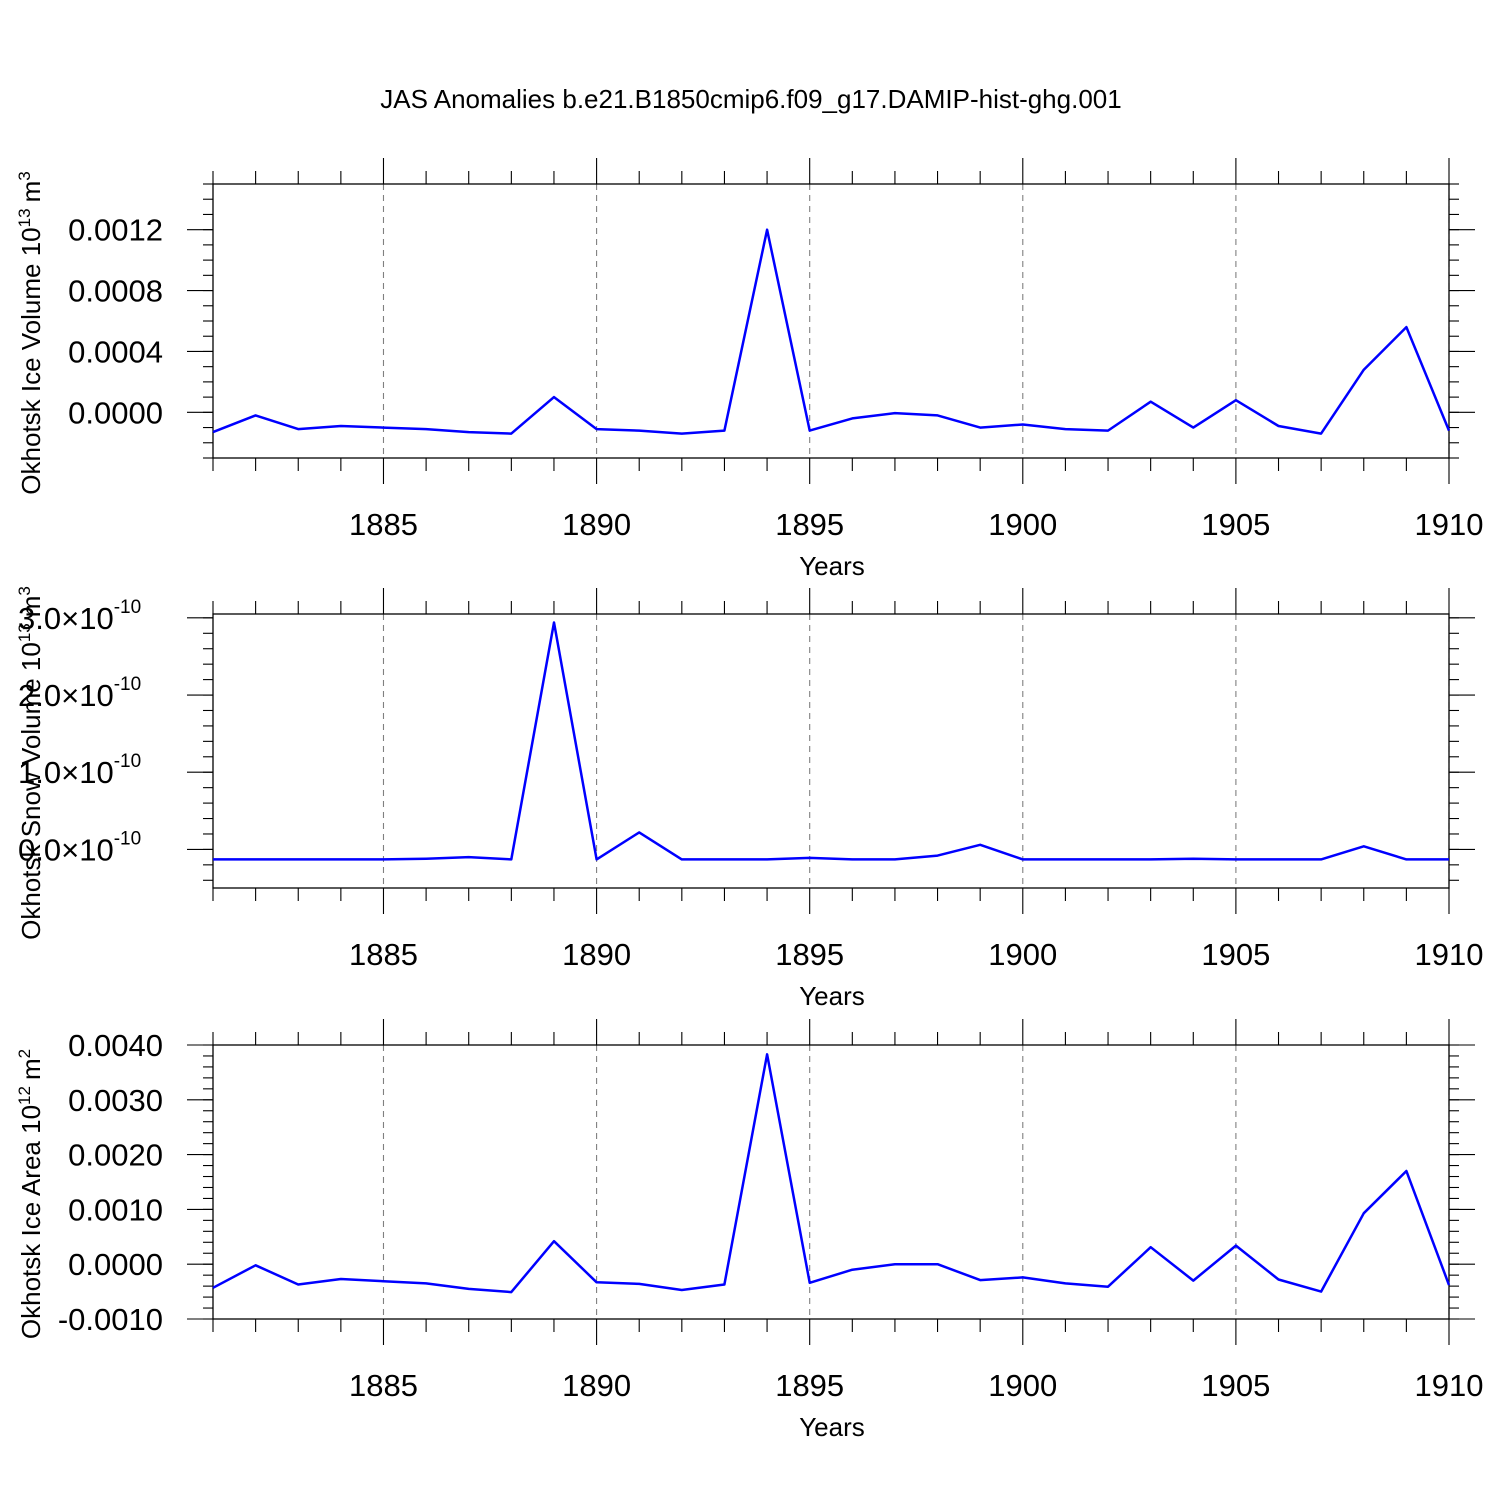 This screenshot has width=1500, height=1500. I want to click on y-tick-label: 0.0010, so click(115, 1209).